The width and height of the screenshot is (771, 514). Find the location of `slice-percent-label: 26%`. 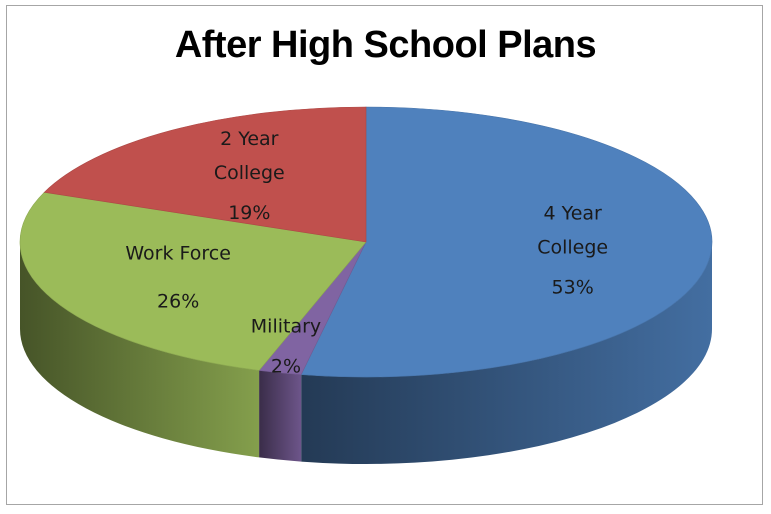

slice-percent-label: 26% is located at coordinates (178, 301).